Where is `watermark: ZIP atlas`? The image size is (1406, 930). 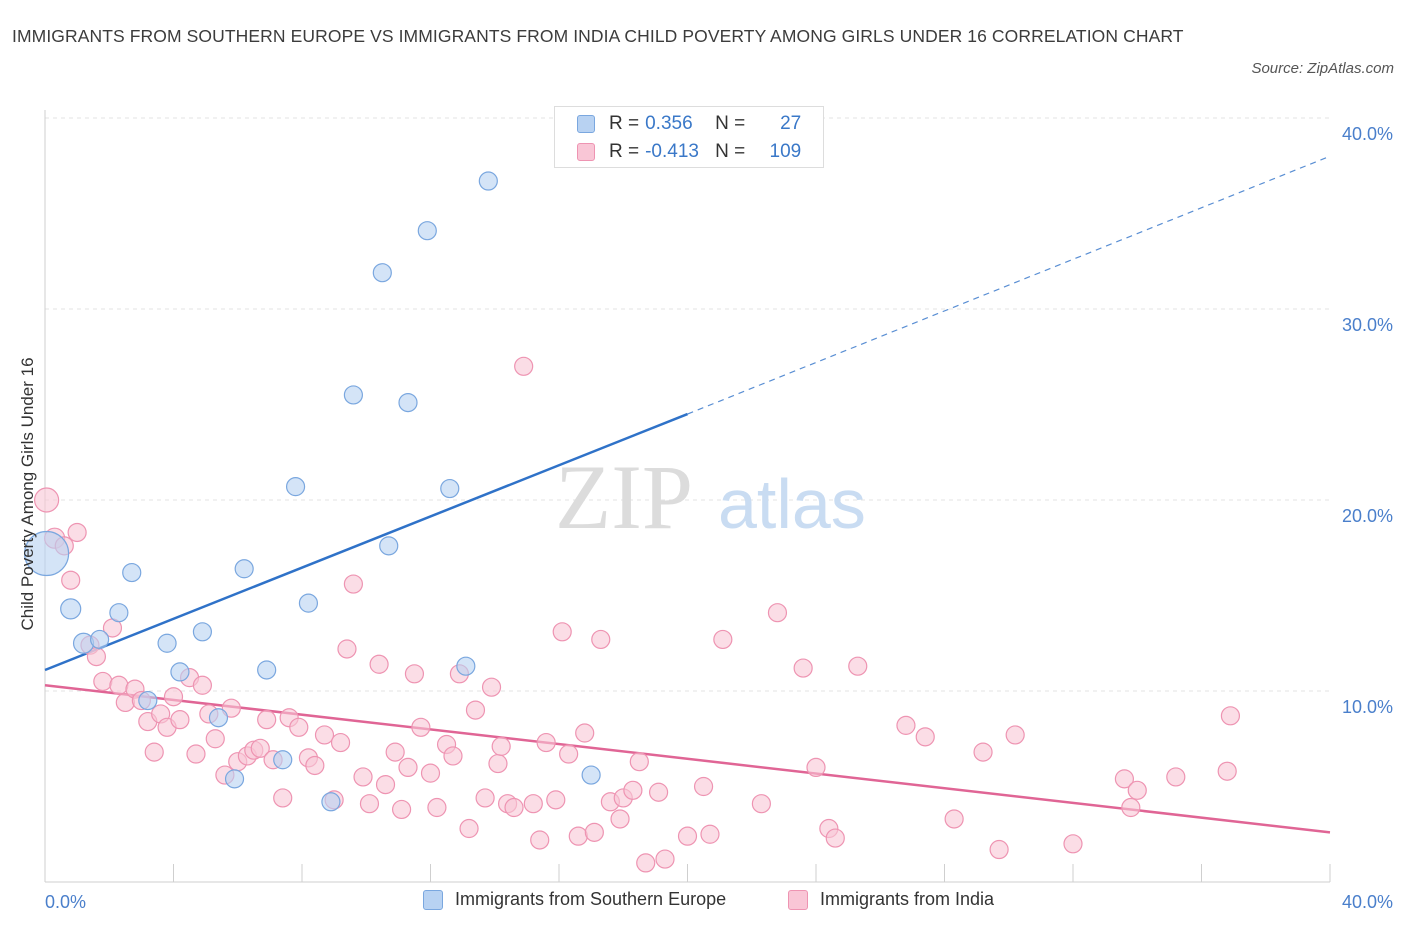
watermark: ZIP atlas is located at coordinates (710, 497).